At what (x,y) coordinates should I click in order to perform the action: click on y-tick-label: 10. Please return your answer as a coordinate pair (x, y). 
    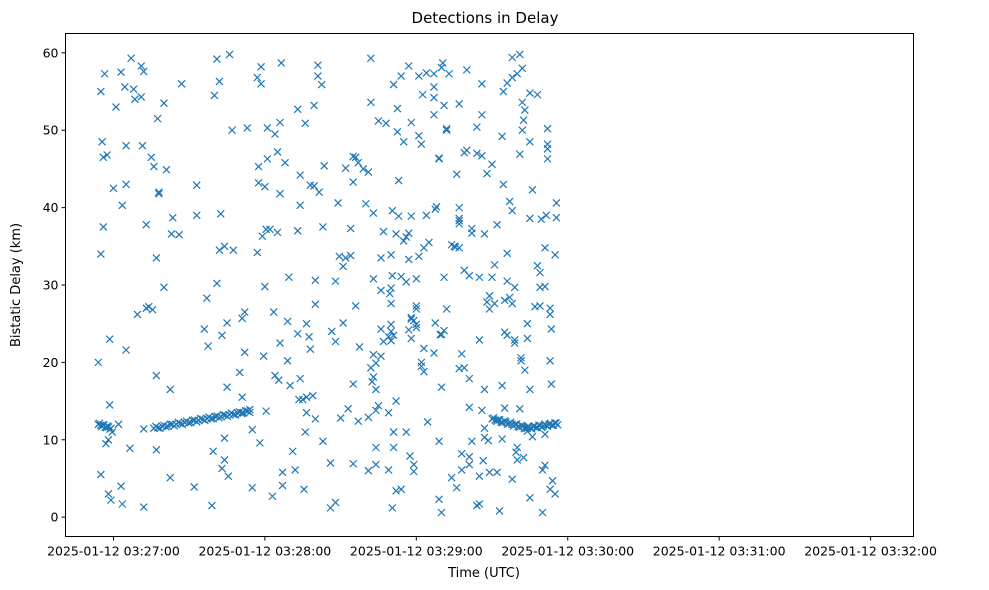
    Looking at the image, I should click on (51, 439).